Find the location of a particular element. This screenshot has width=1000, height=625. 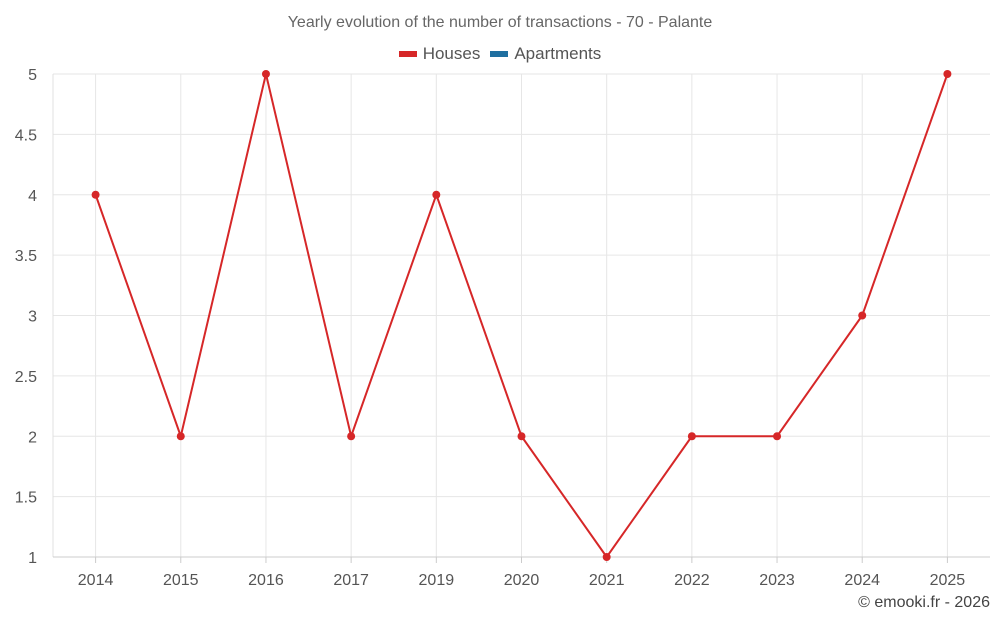

y-tick-label: 1.5 is located at coordinates (26, 498).